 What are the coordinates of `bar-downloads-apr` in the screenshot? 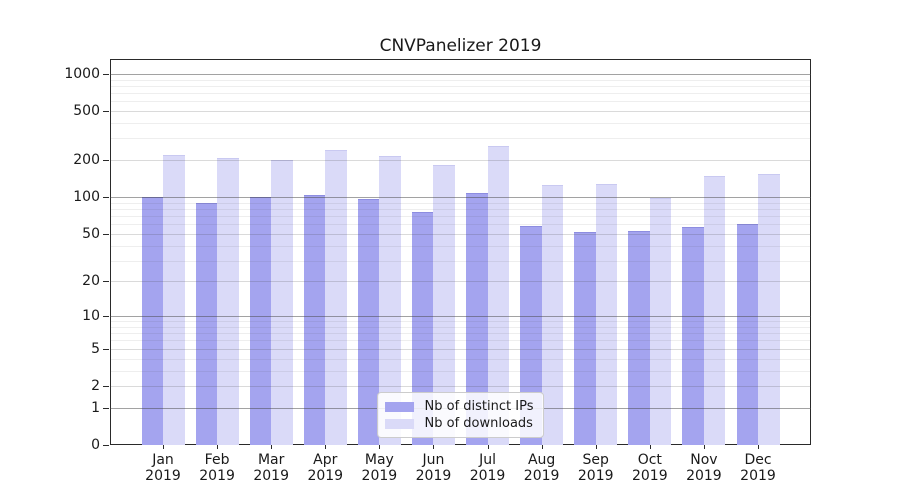 It's located at (336, 297).